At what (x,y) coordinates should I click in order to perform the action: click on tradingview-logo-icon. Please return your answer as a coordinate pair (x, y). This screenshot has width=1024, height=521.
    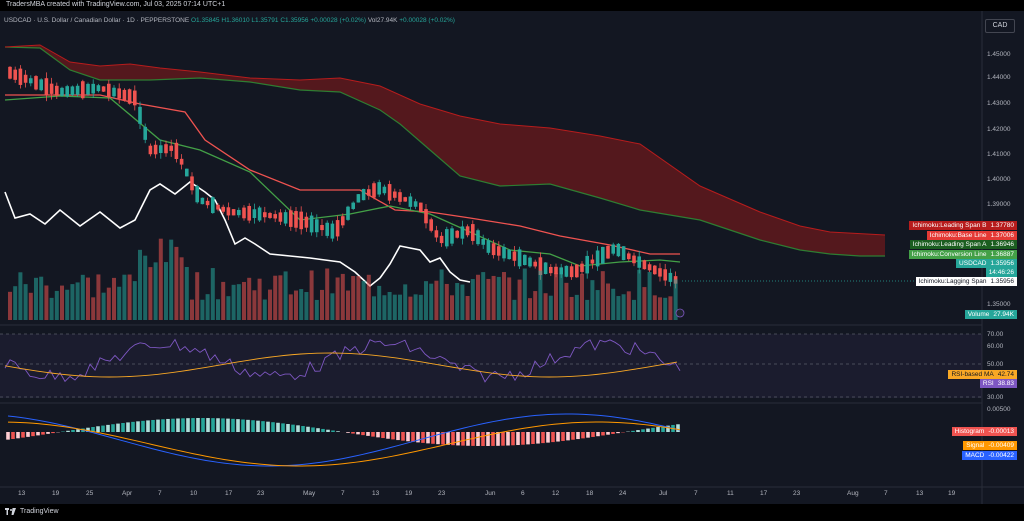
    Looking at the image, I should click on (10, 511).